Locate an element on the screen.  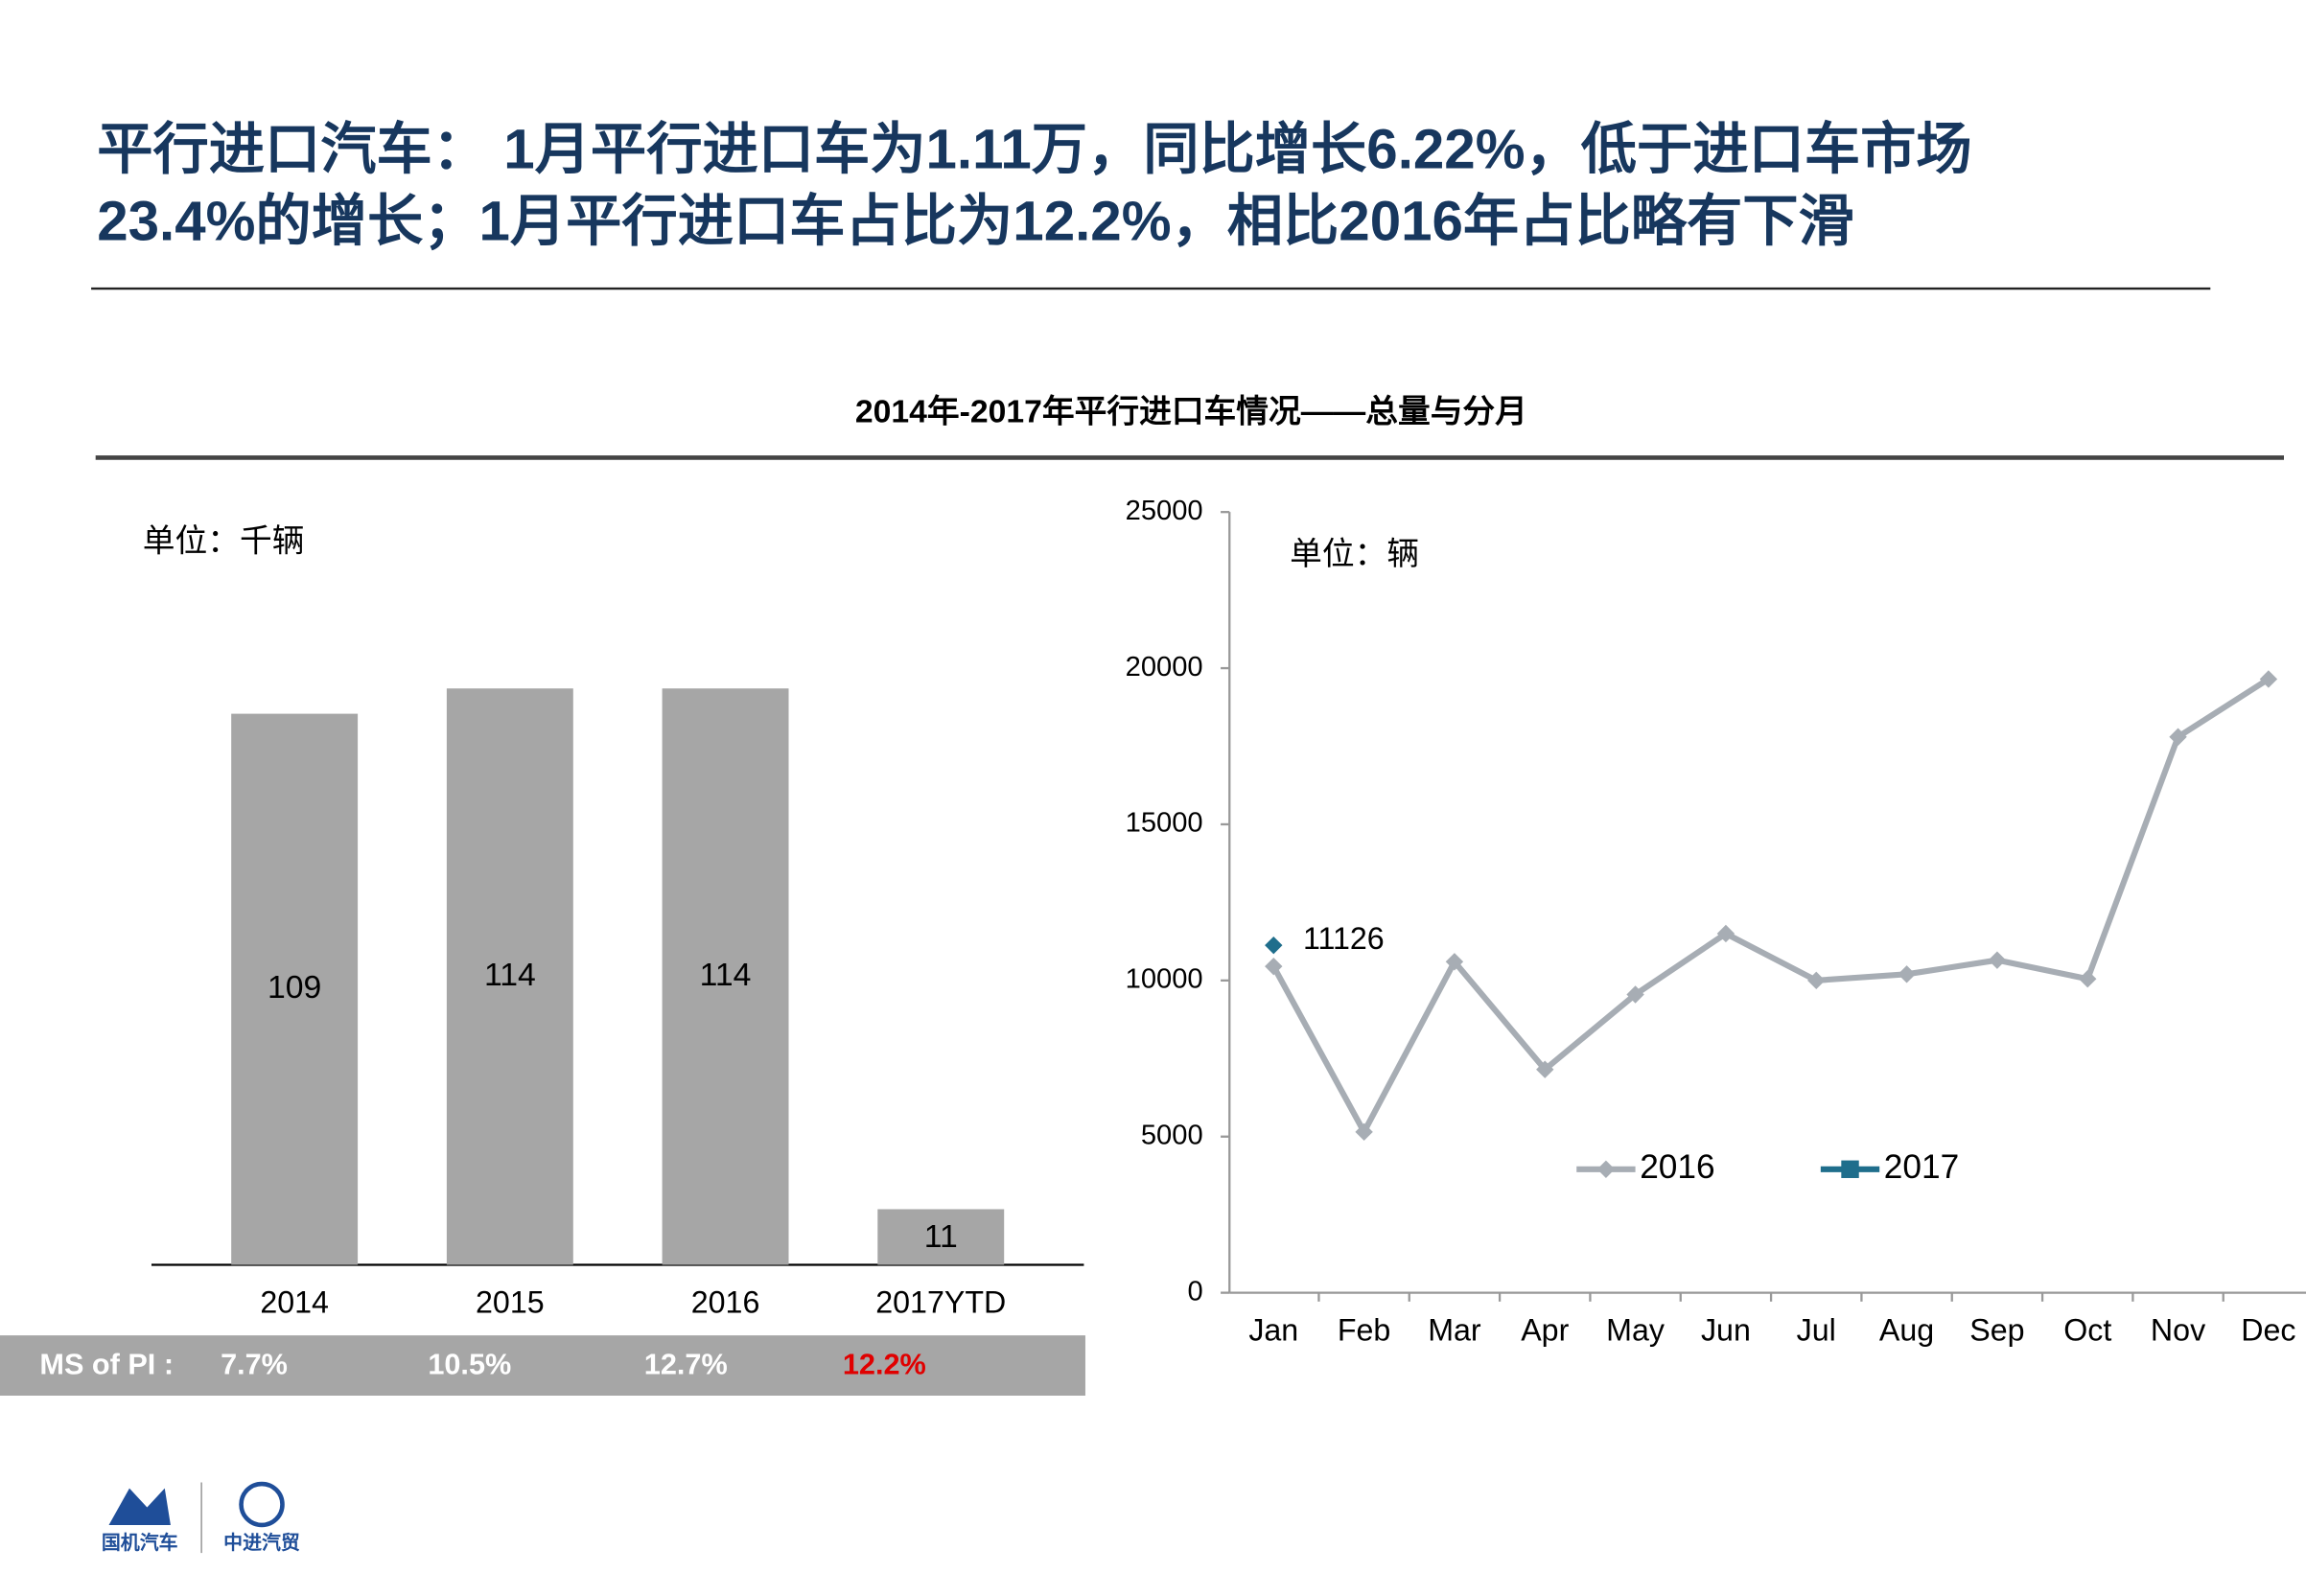
x-tick-label: Jun is located at coordinates (1726, 1330).